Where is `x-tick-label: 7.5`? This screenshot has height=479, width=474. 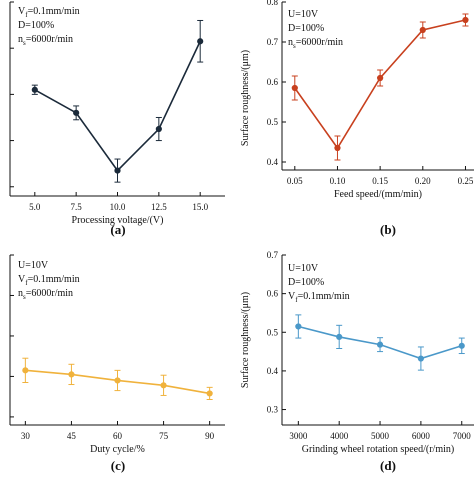 x-tick-label: 7.5 is located at coordinates (77, 207).